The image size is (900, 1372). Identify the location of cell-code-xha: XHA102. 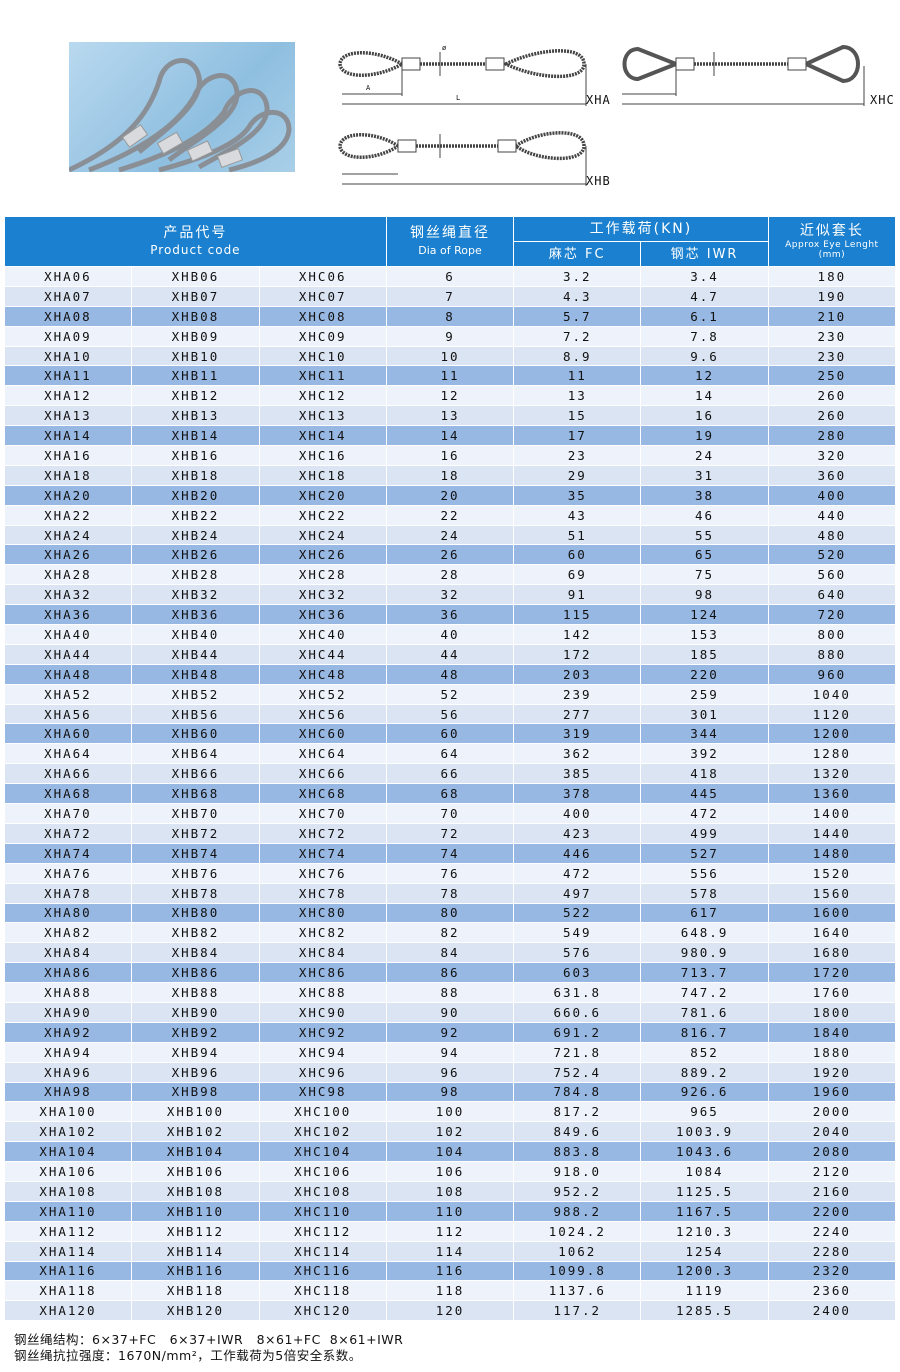
(68, 1132).